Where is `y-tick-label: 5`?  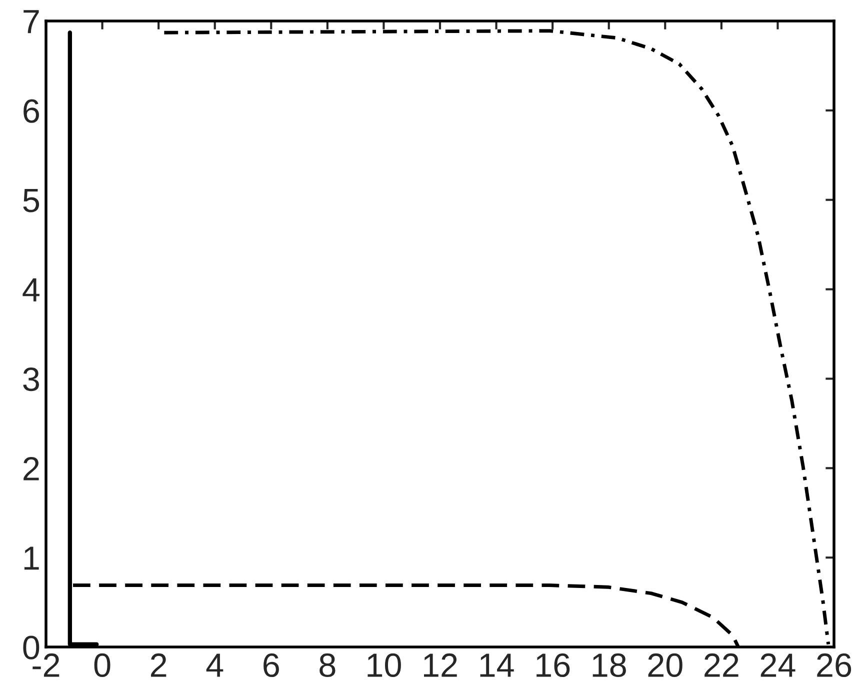 y-tick-label: 5 is located at coordinates (31, 200).